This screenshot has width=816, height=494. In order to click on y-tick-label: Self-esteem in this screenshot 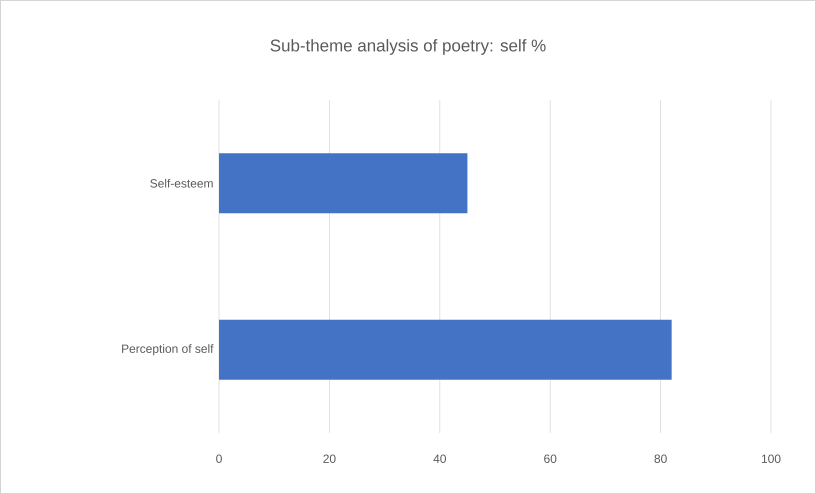, I will do `click(181, 183)`.